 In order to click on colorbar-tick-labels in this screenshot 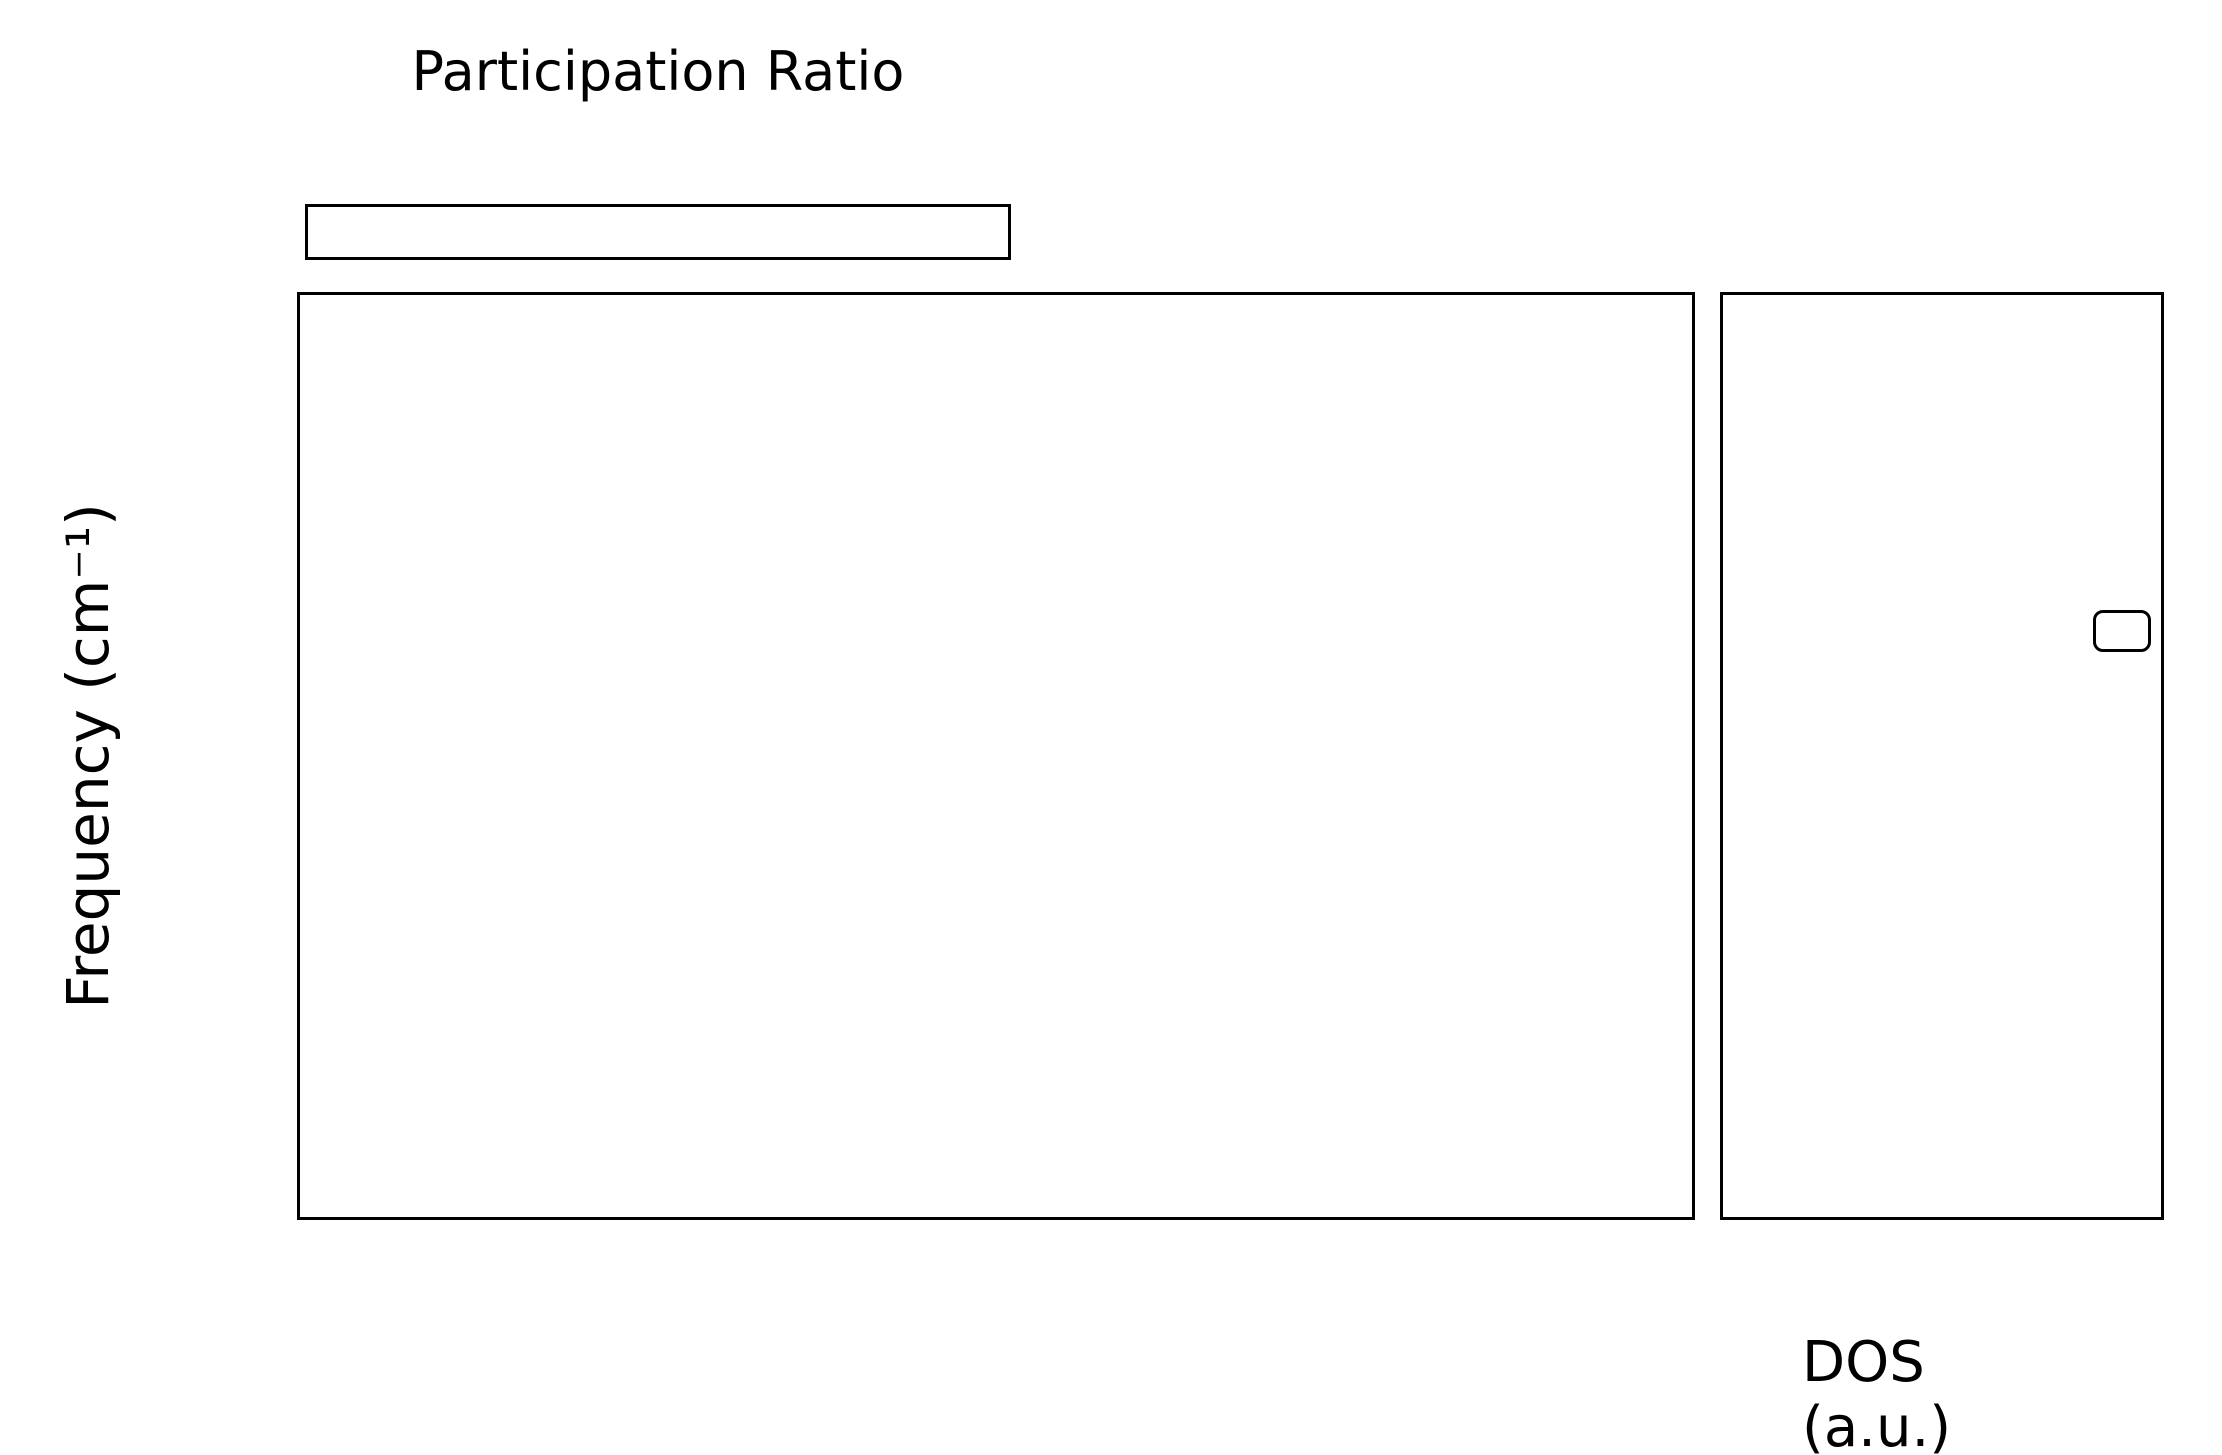, I will do `click(658, 148)`.